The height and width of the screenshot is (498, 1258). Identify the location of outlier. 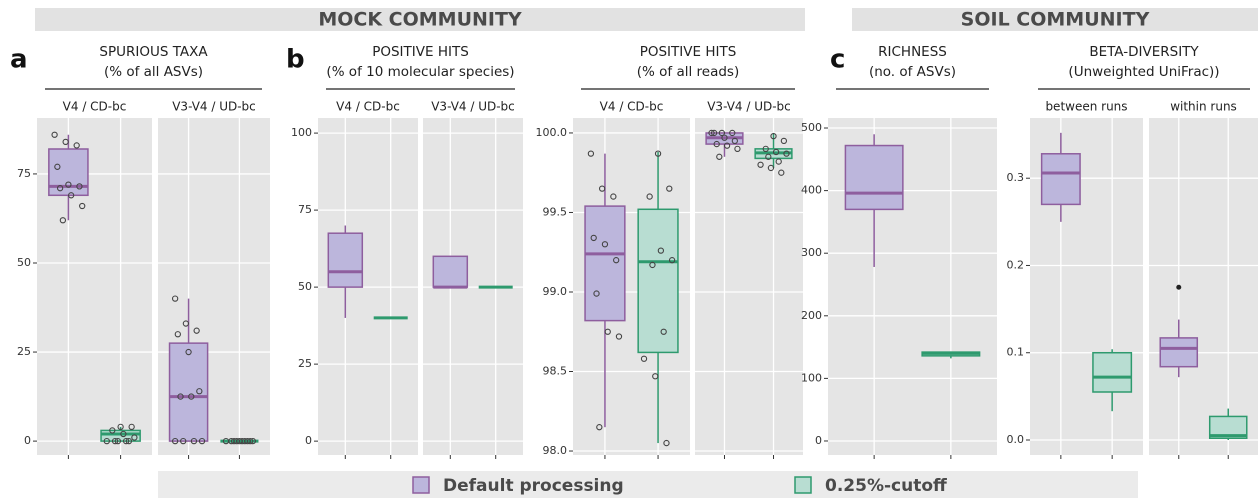
(1179, 287).